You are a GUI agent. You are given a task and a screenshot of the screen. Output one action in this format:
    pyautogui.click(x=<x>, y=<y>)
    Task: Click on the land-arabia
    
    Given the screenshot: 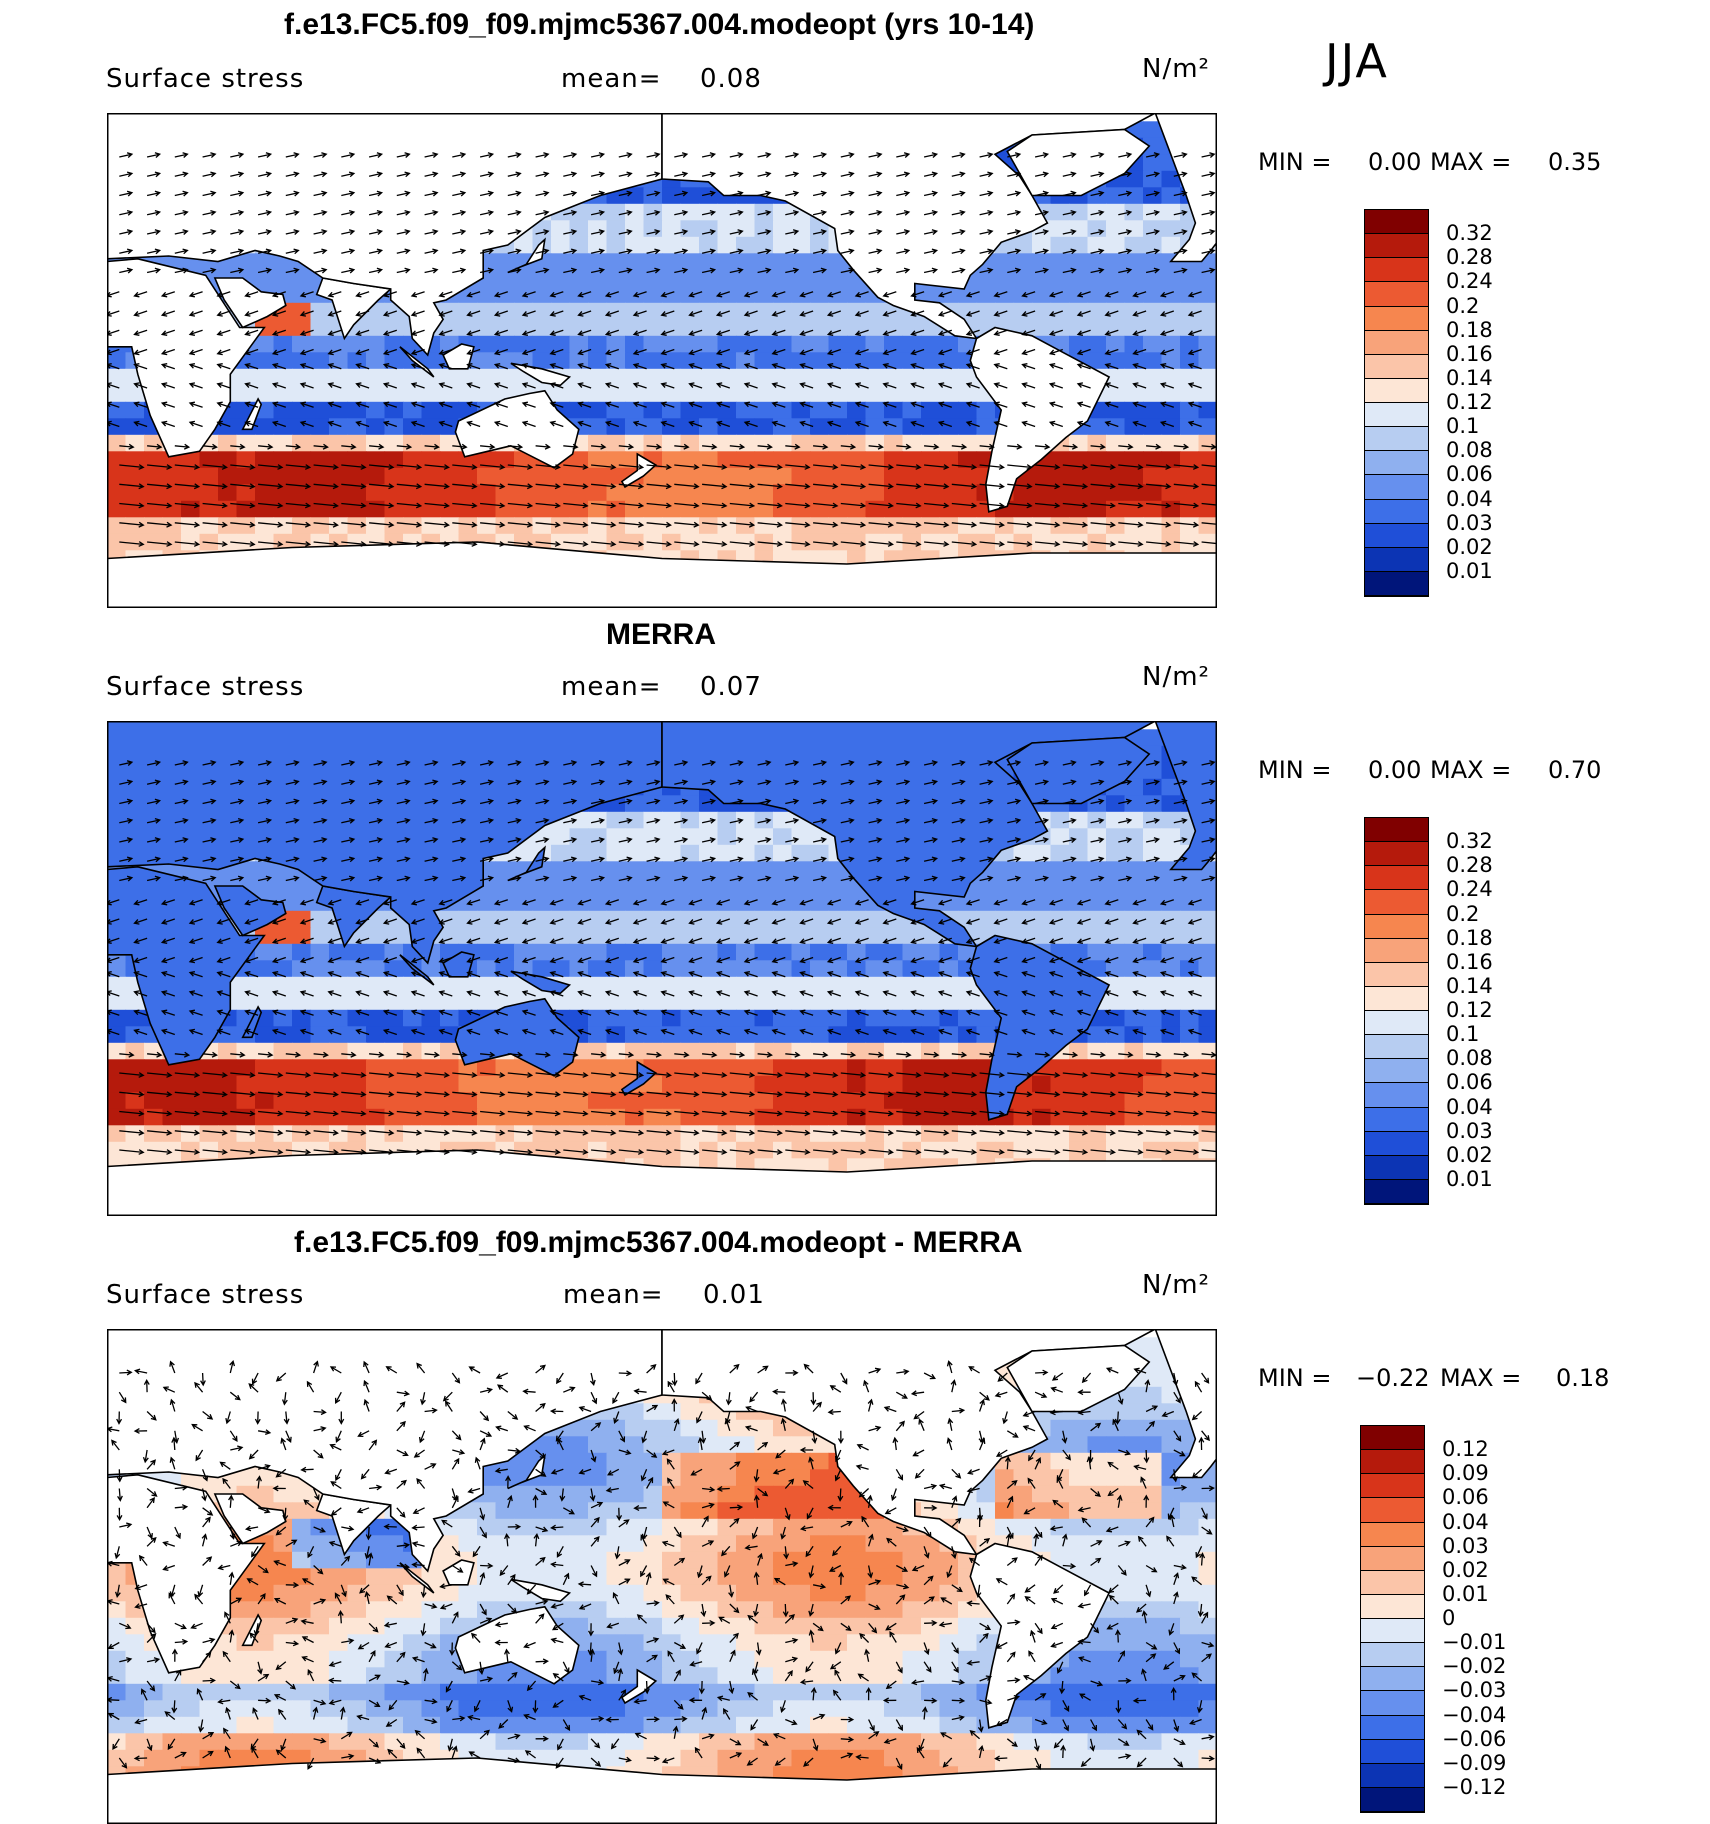 What is the action you would take?
    pyautogui.click(x=250, y=303)
    